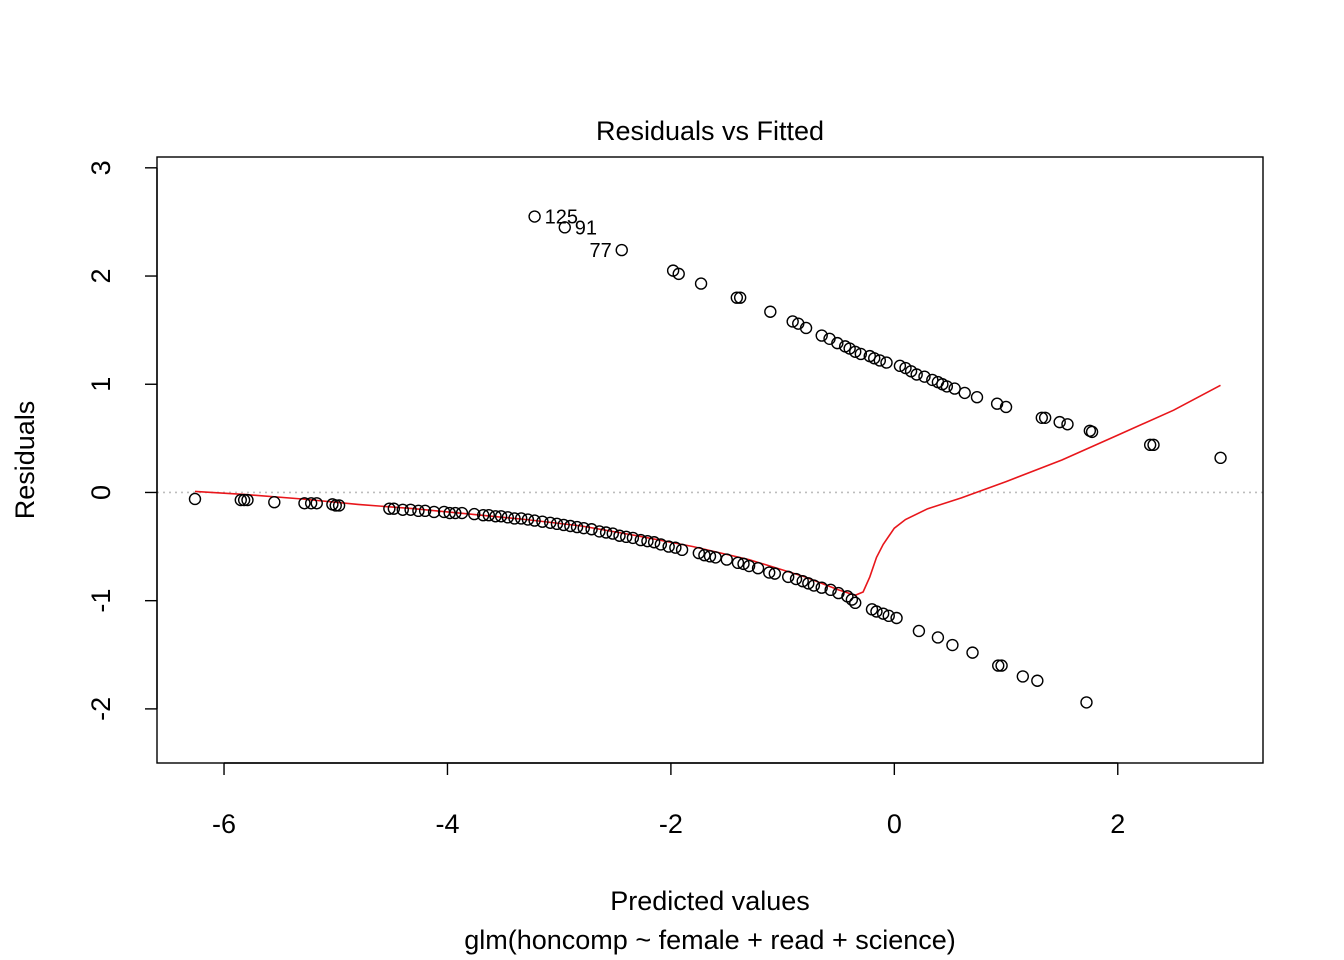  Describe the element at coordinates (1117, 824) in the screenshot. I see `x-tick-label: 2` at that location.